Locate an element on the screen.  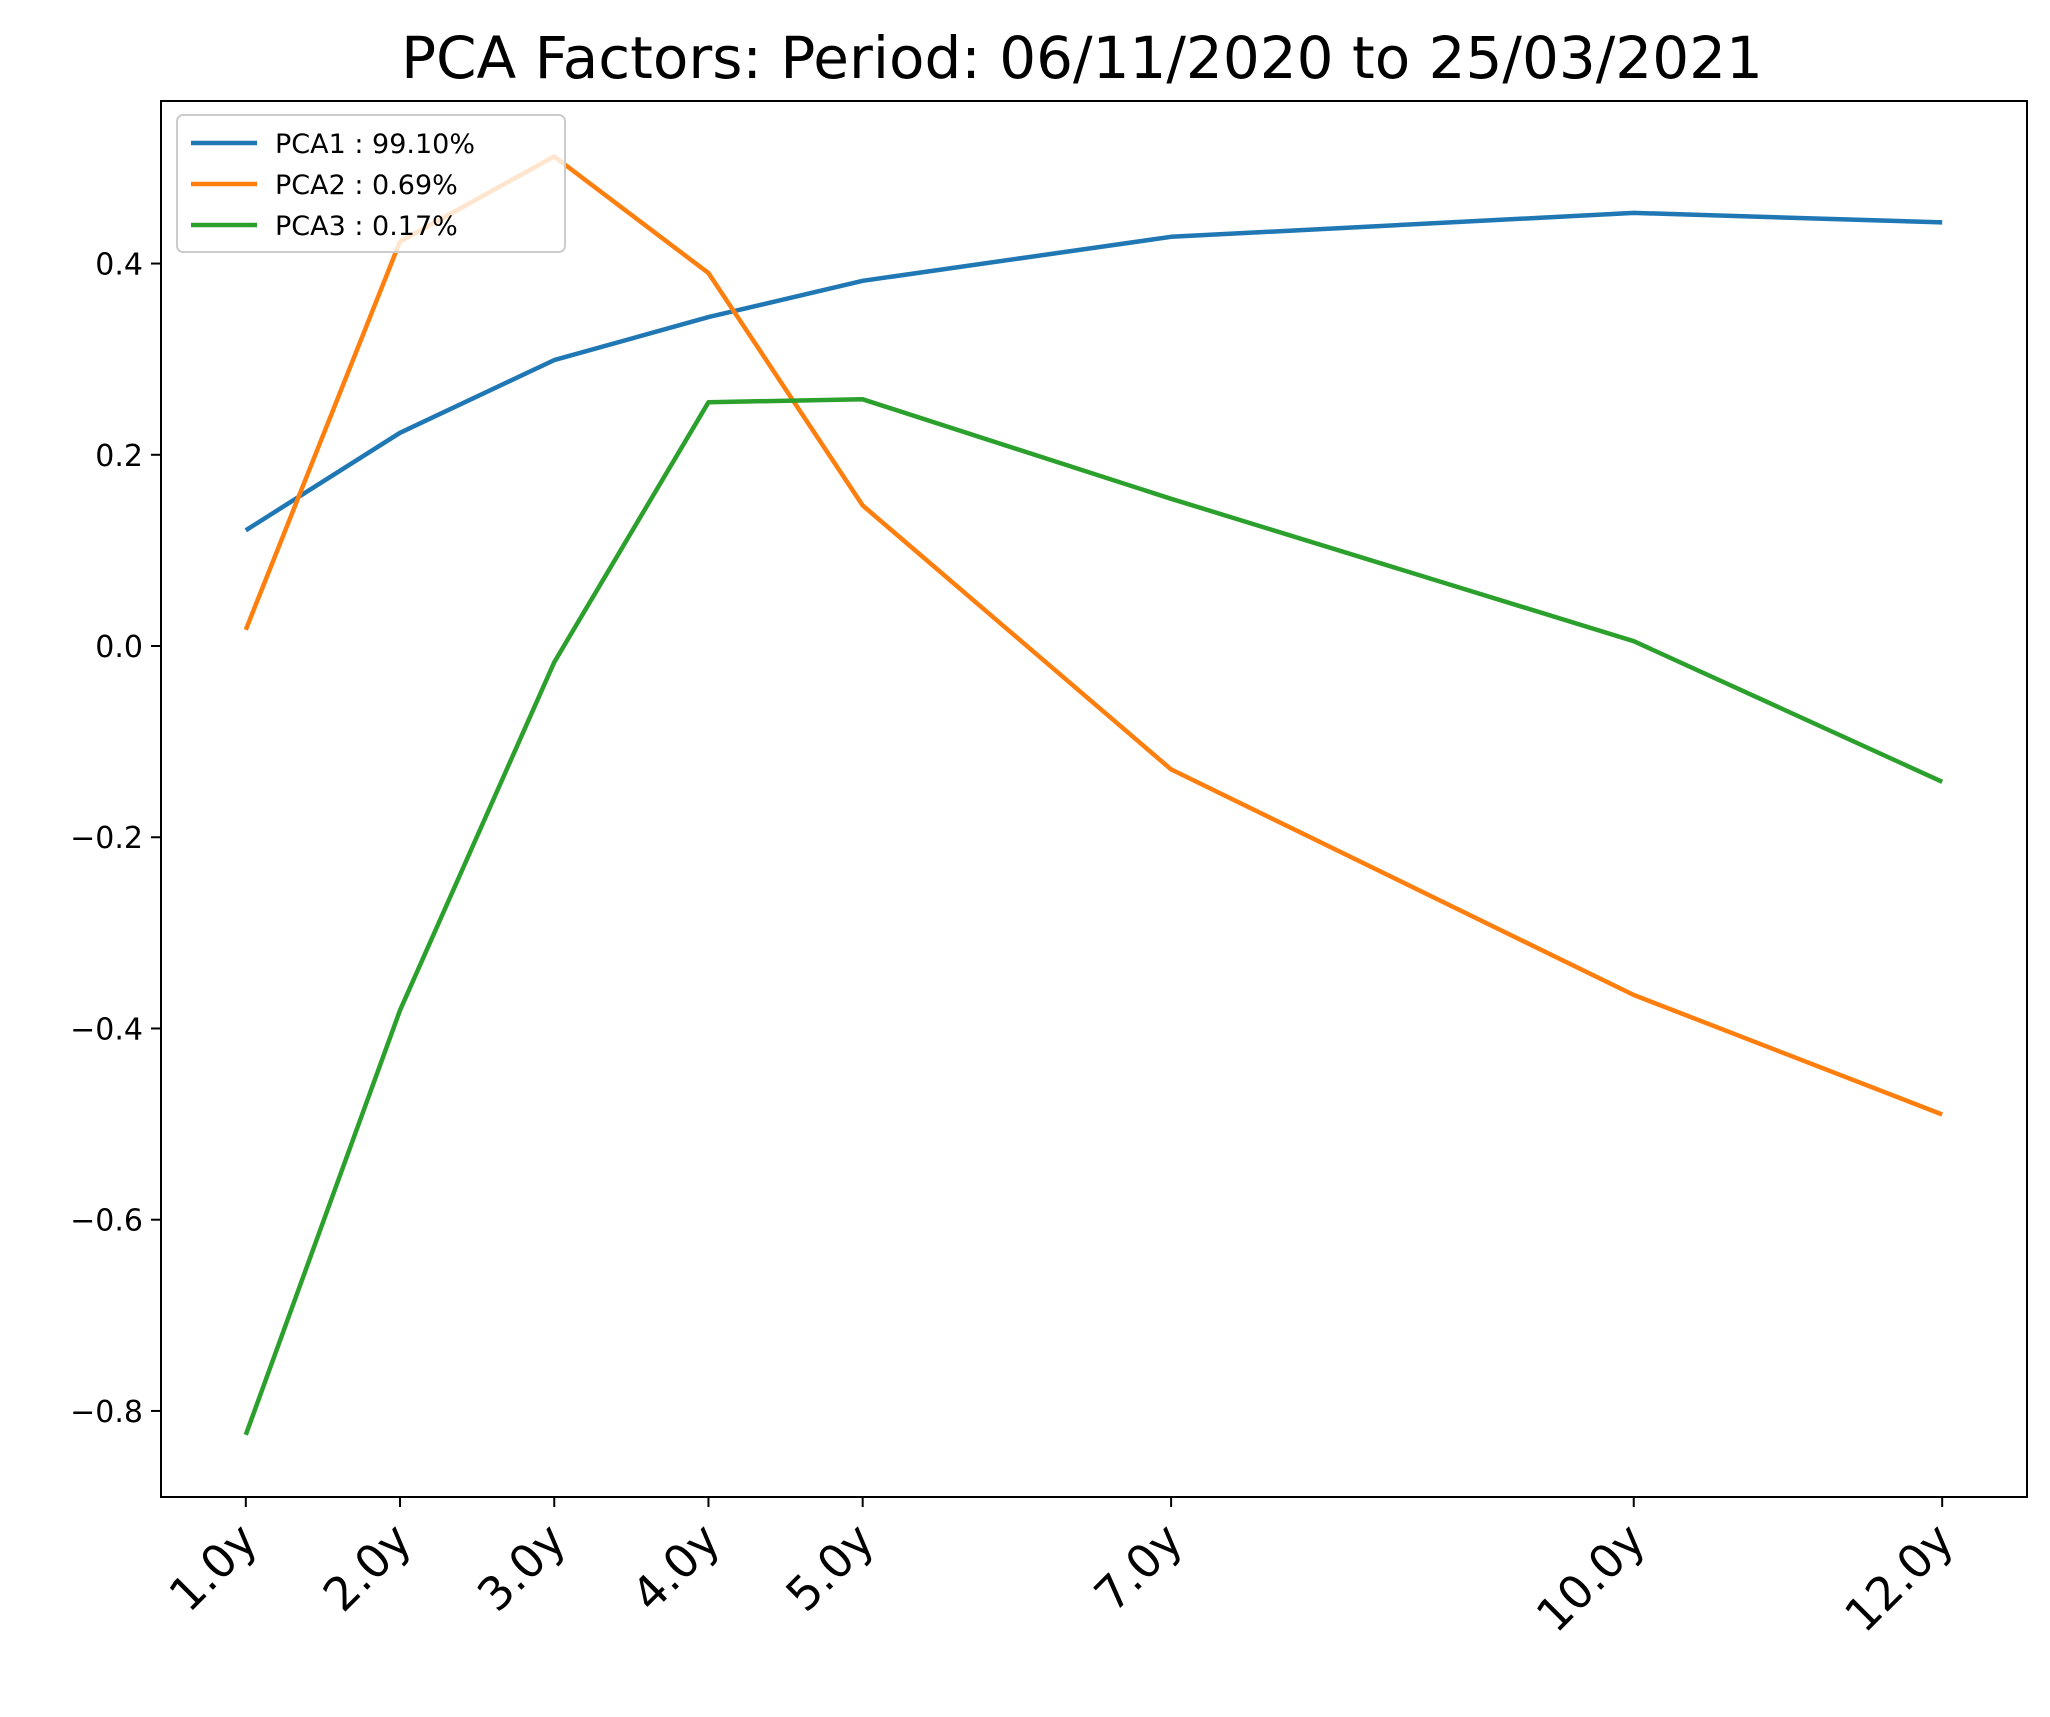
x-tick-label: 3.0y is located at coordinates (521, 1567).